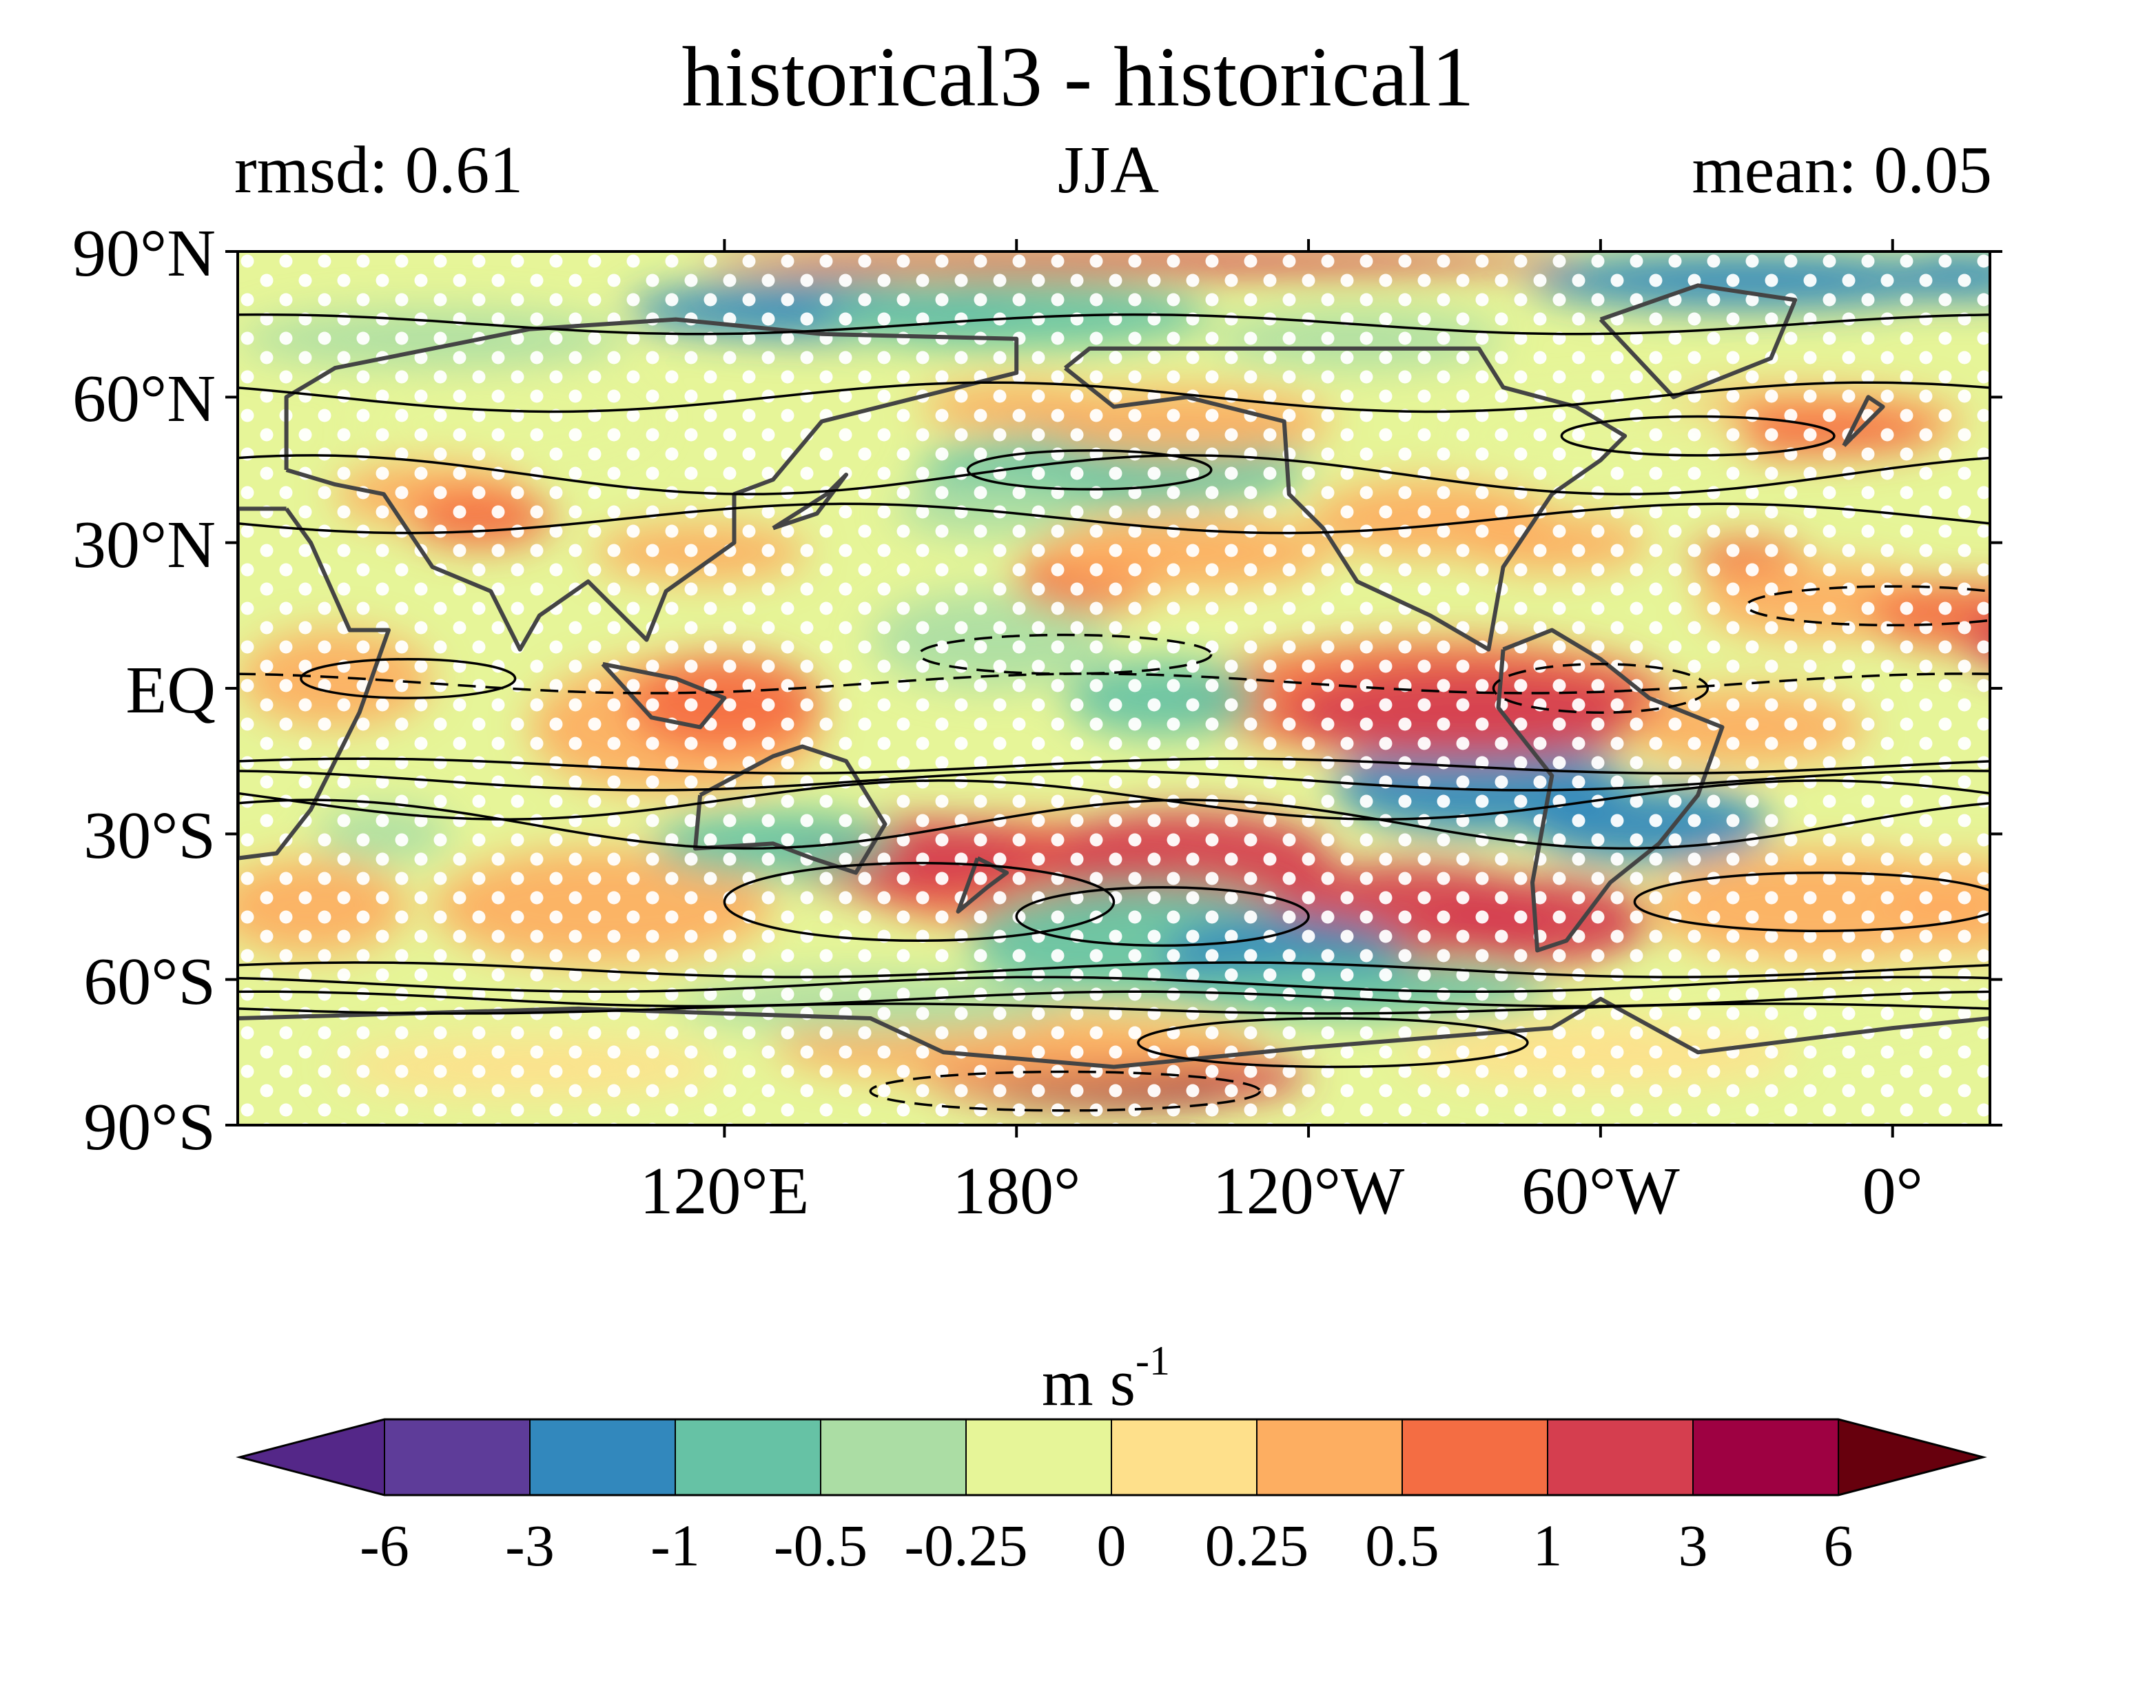  Describe the element at coordinates (379, 170) in the screenshot. I see `rmsd-label: rmsd: 0.61` at that location.